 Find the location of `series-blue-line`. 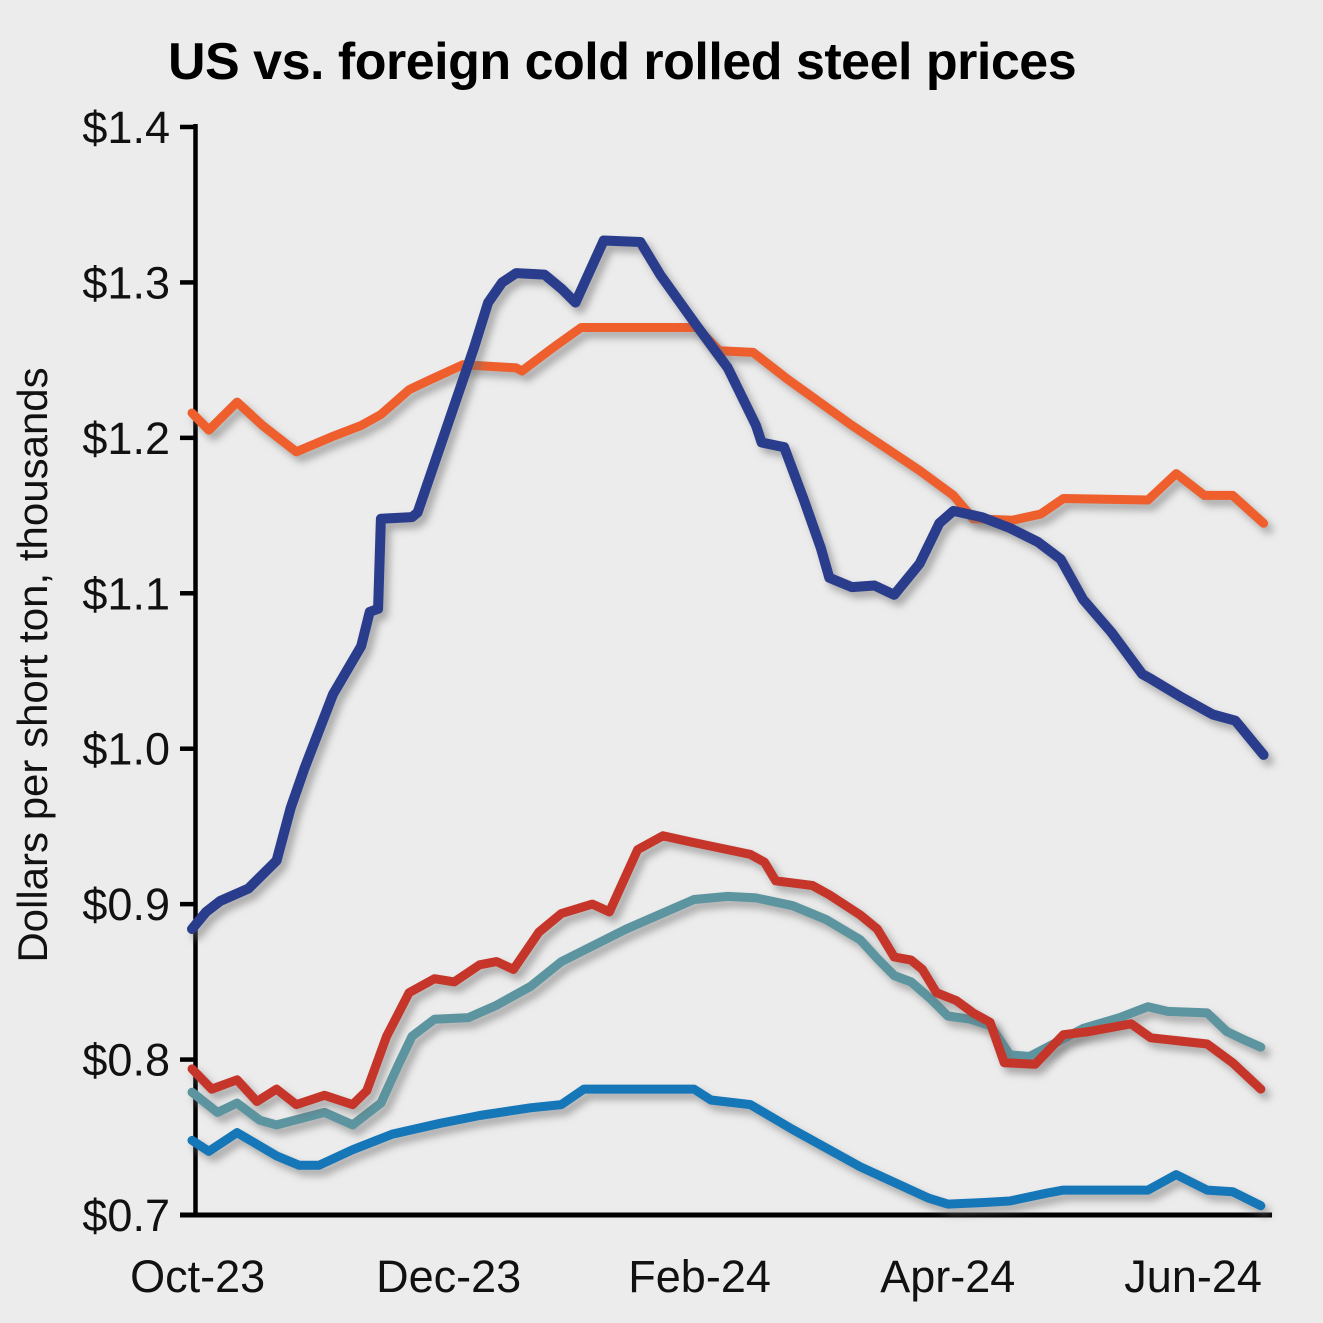

series-blue-line is located at coordinates (726, 1147).